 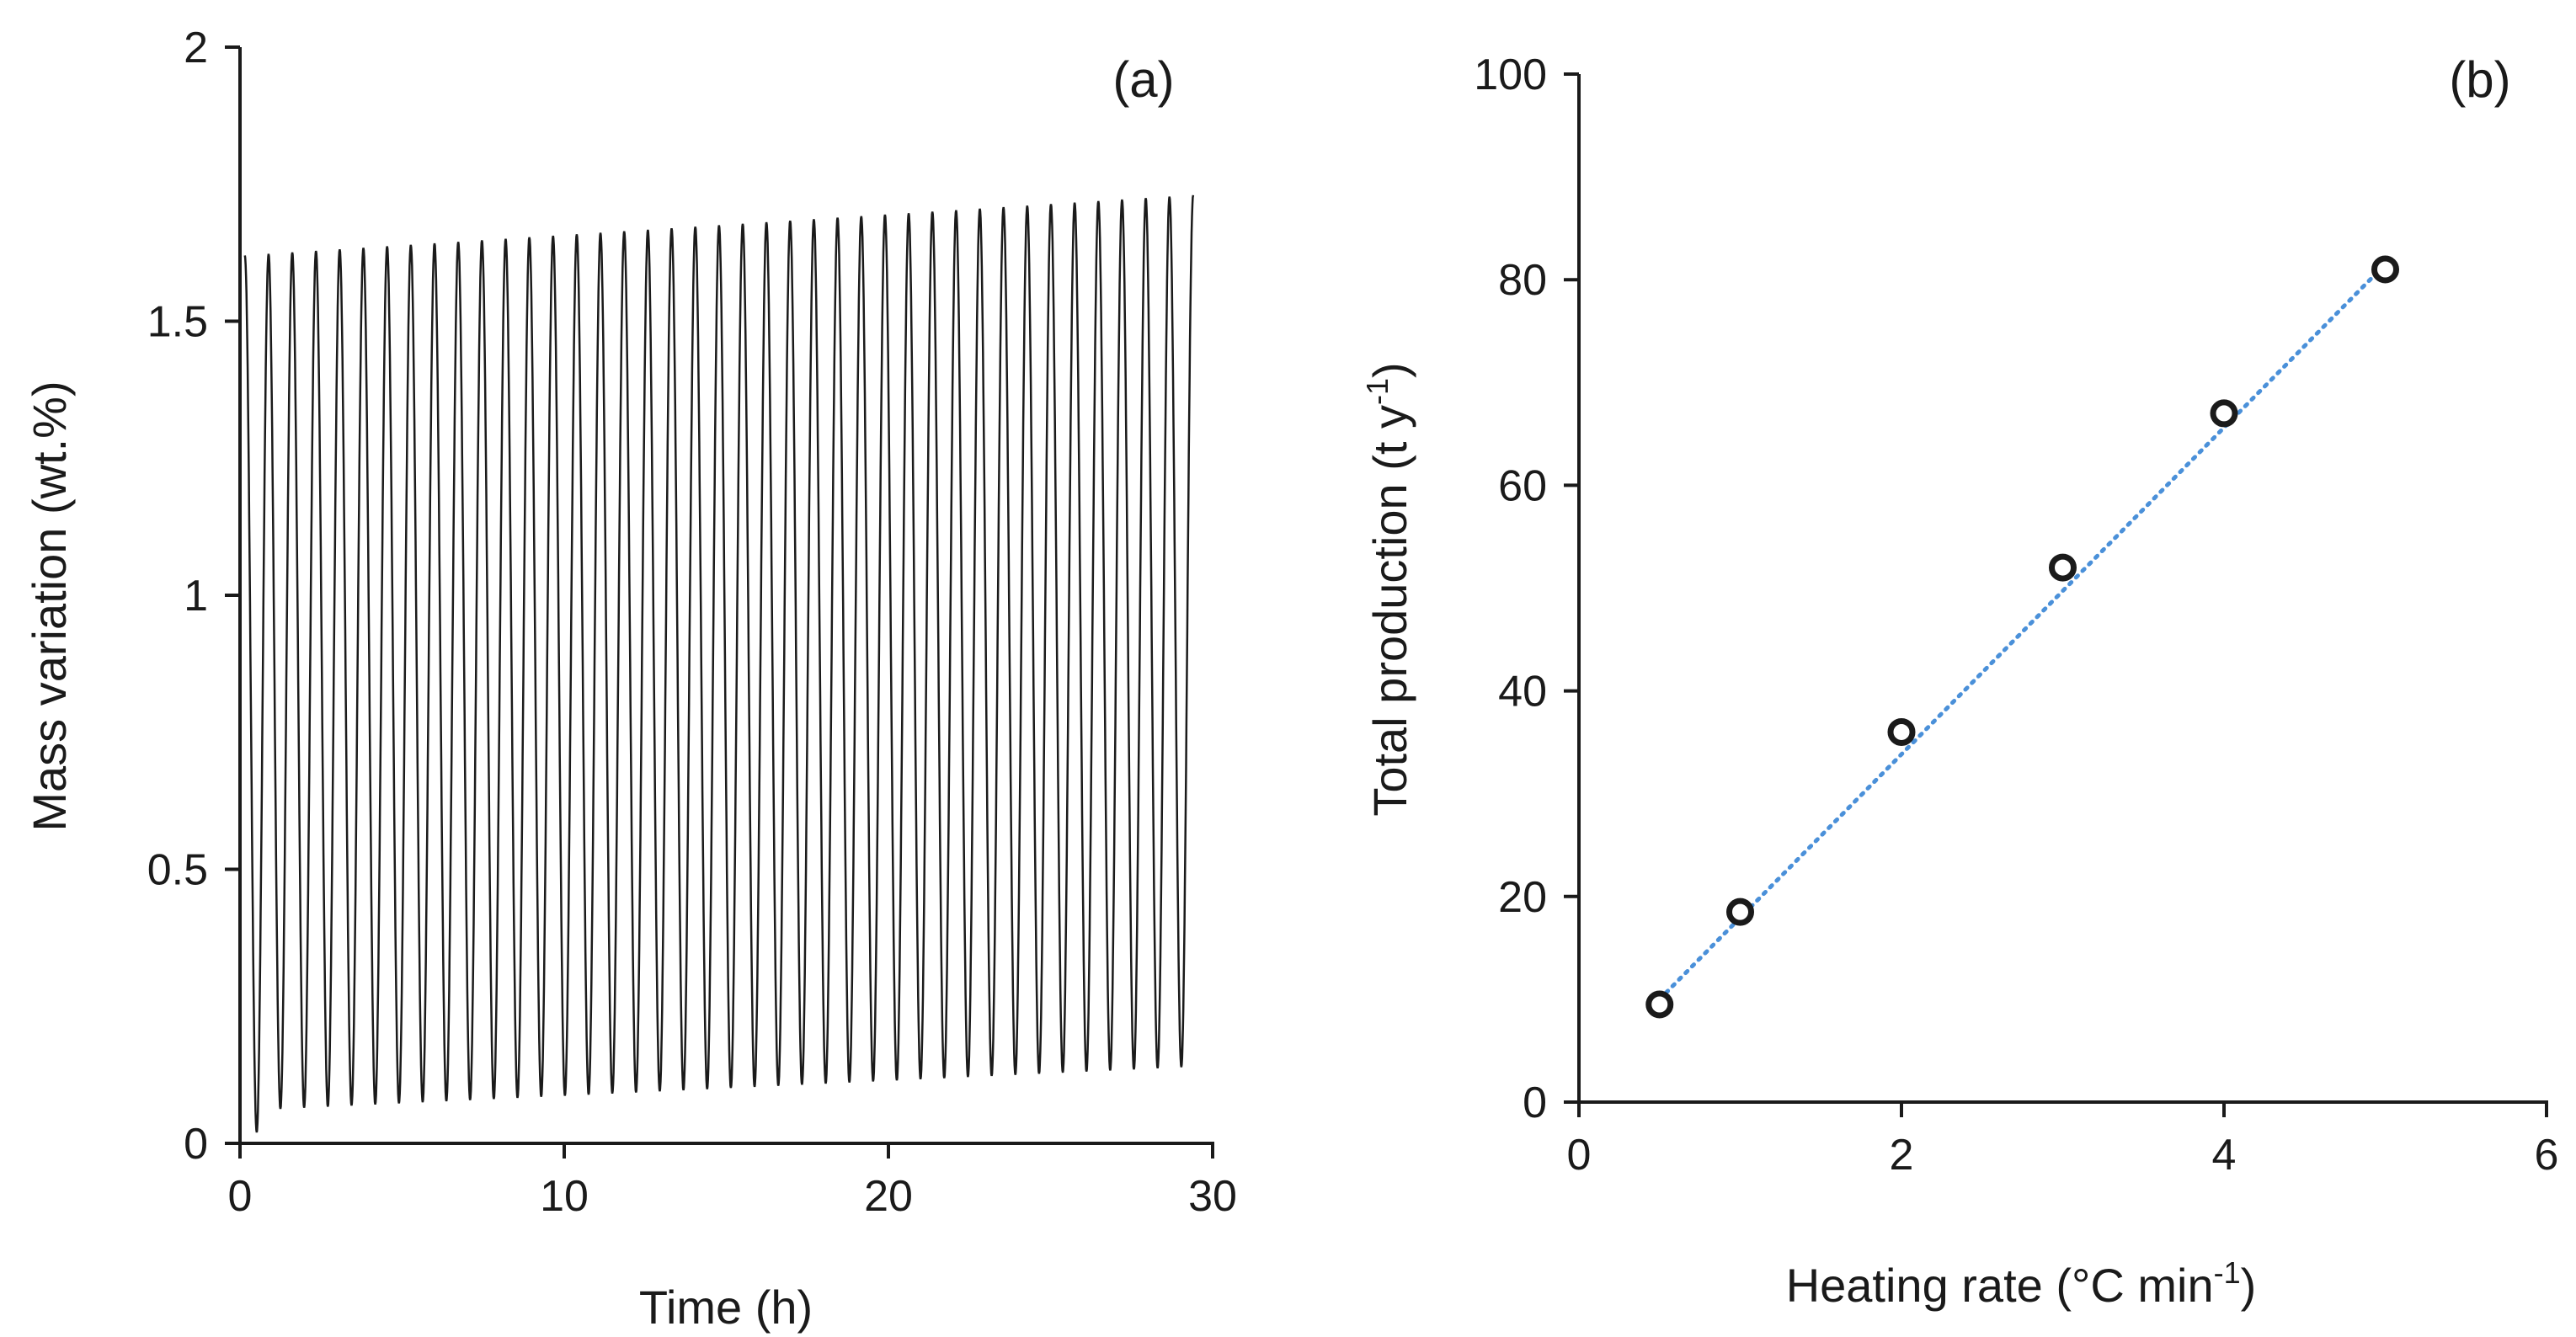 I want to click on chart-b-y-tick-label: 100, so click(x=1510, y=75).